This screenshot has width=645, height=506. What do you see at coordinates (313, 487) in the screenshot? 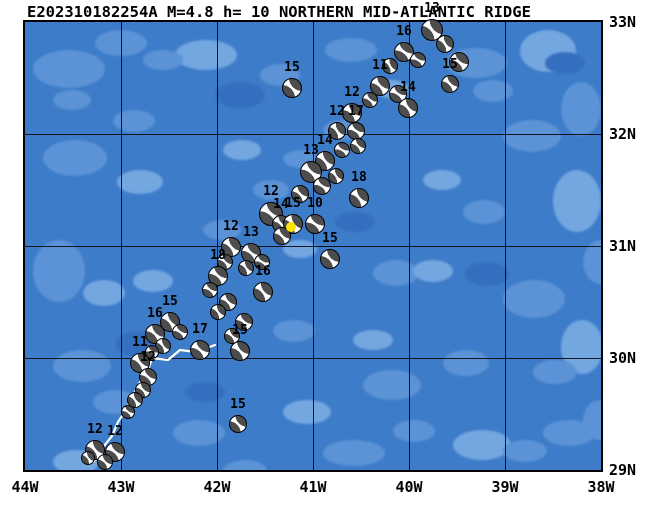
I see `longitude-label: 41W` at bounding box center [313, 487].